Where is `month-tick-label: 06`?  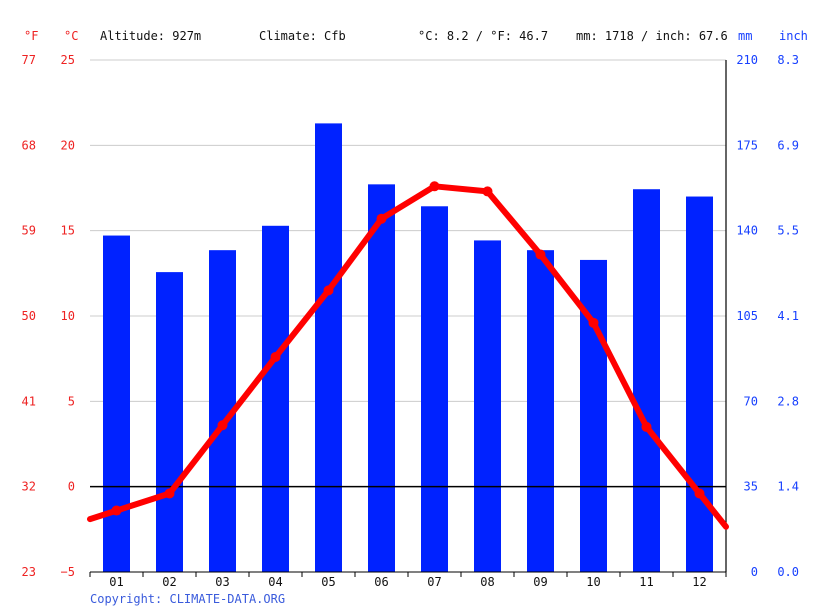 month-tick-label: 06 is located at coordinates (381, 582).